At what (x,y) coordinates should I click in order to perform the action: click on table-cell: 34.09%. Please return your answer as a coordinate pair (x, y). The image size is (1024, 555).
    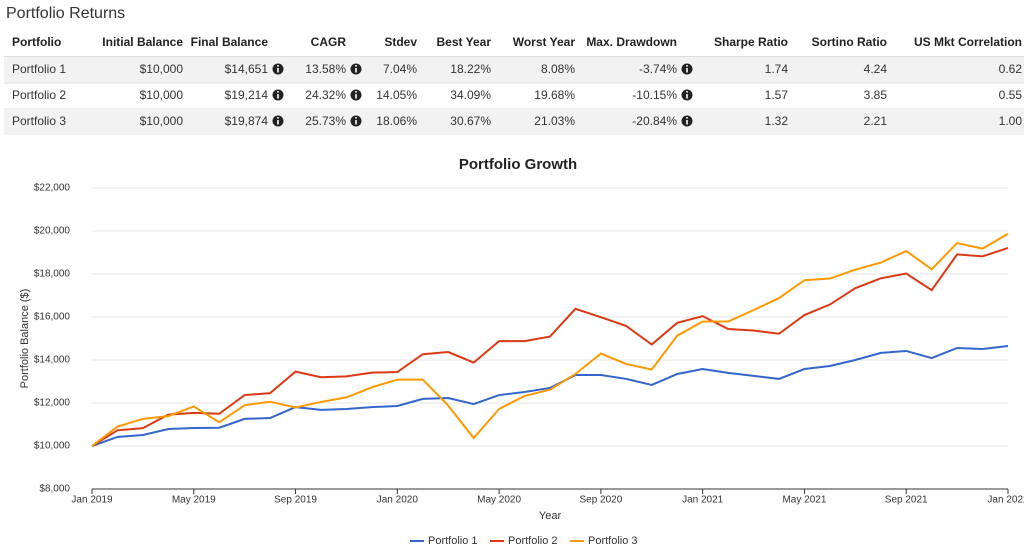
    Looking at the image, I should click on (470, 95).